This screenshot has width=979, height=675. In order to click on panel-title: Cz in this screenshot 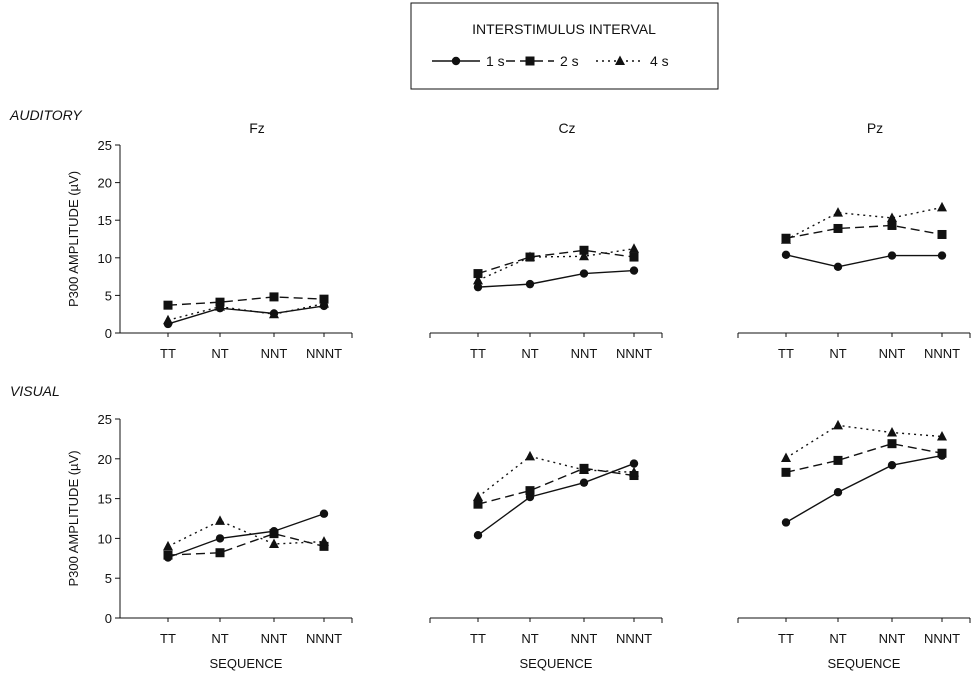, I will do `click(566, 128)`.